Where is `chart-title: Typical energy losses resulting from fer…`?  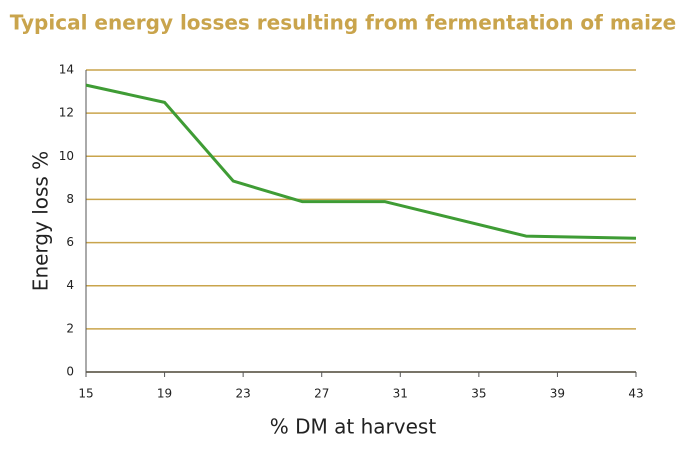
chart-title: Typical energy losses resulting from fer… is located at coordinates (343, 23).